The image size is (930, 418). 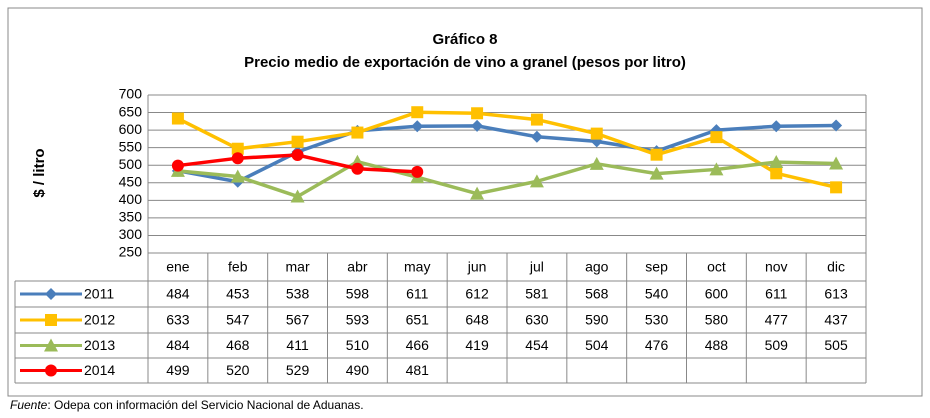 What do you see at coordinates (418, 345) in the screenshot?
I see `table-cell: 466` at bounding box center [418, 345].